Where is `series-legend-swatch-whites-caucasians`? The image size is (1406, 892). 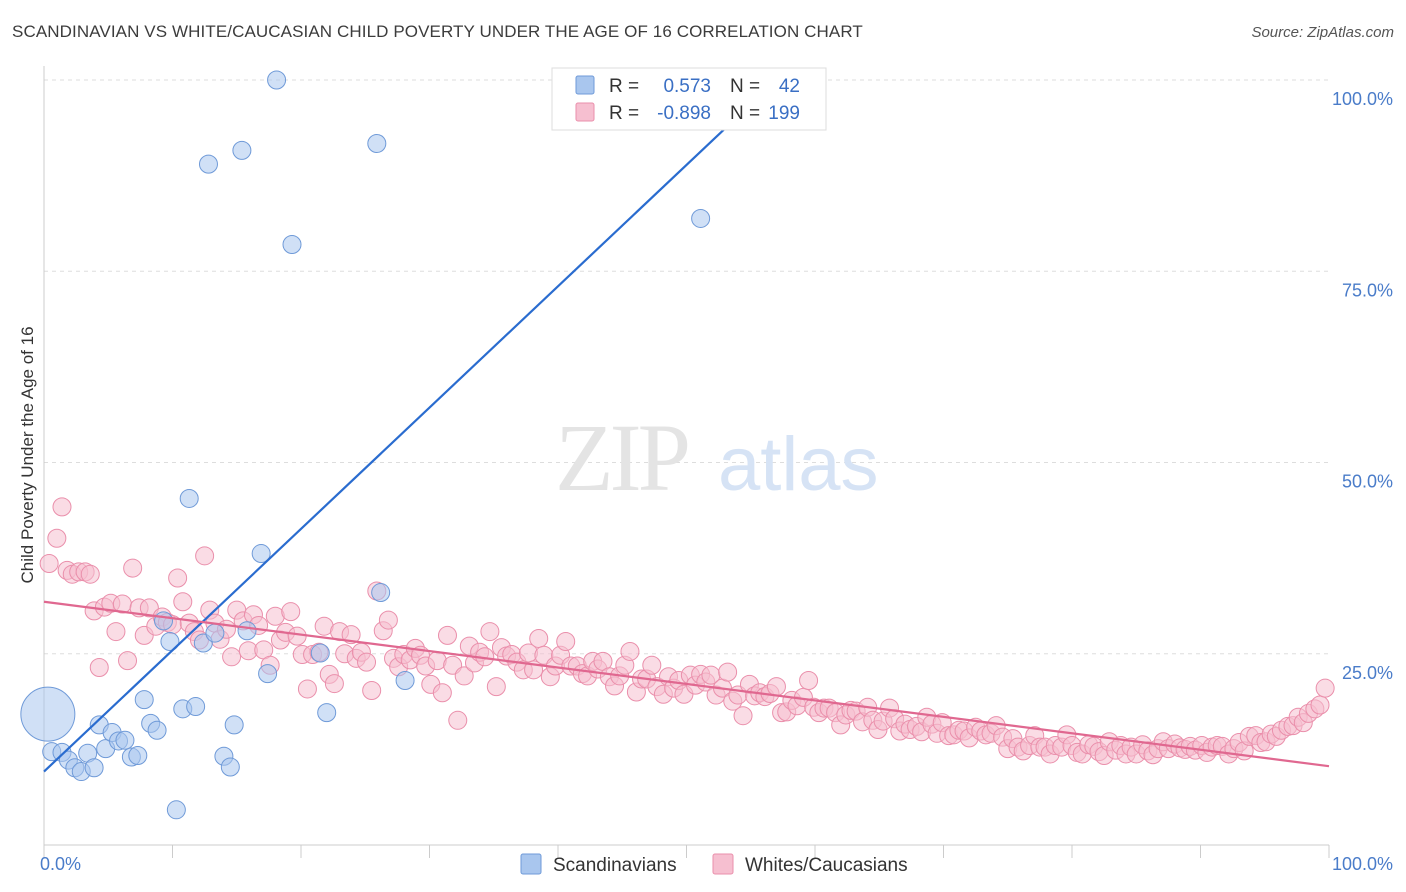 series-legend-swatch-whites-caucasians is located at coordinates (723, 864).